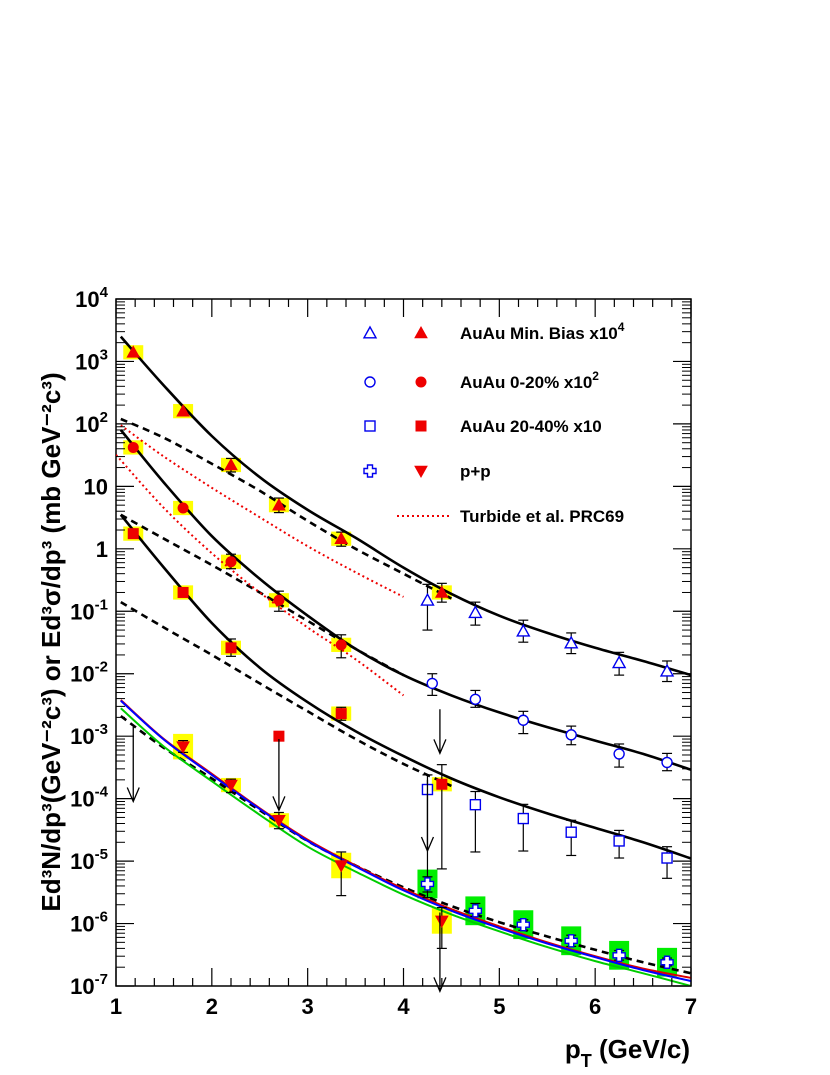 This screenshot has width=830, height=1075. I want to click on legend-entry-0: AuAu Min. Bias x104, so click(493, 331).